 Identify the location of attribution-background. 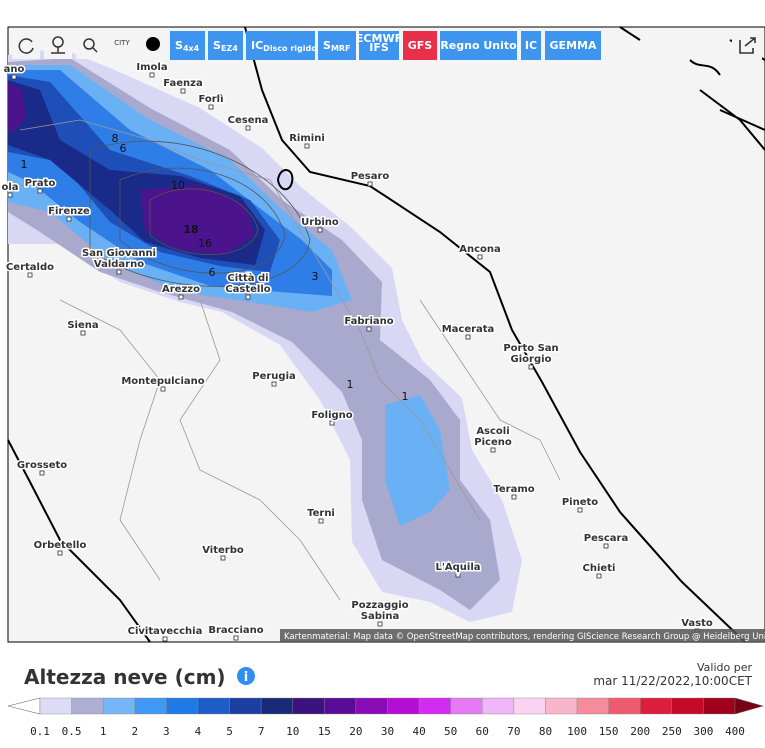
(522, 635).